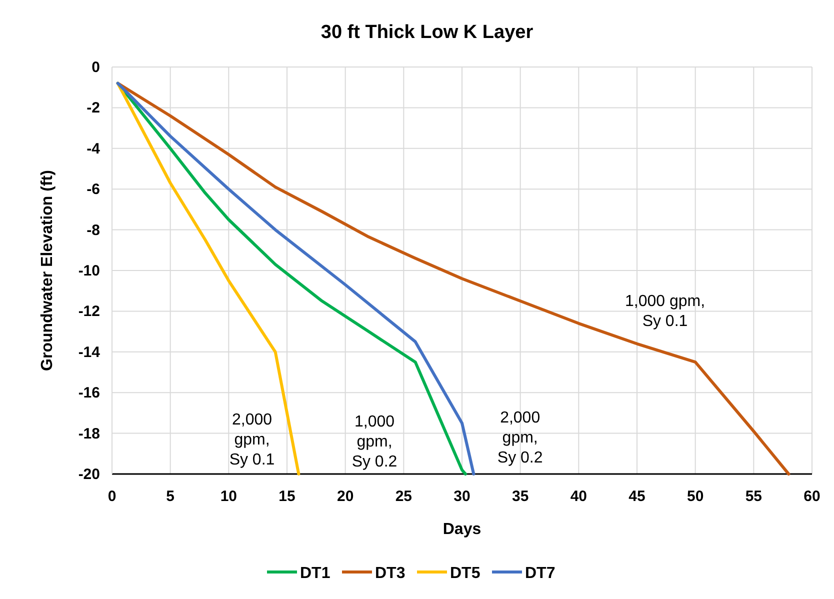  I want to click on x-tick-label: 40, so click(579, 496).